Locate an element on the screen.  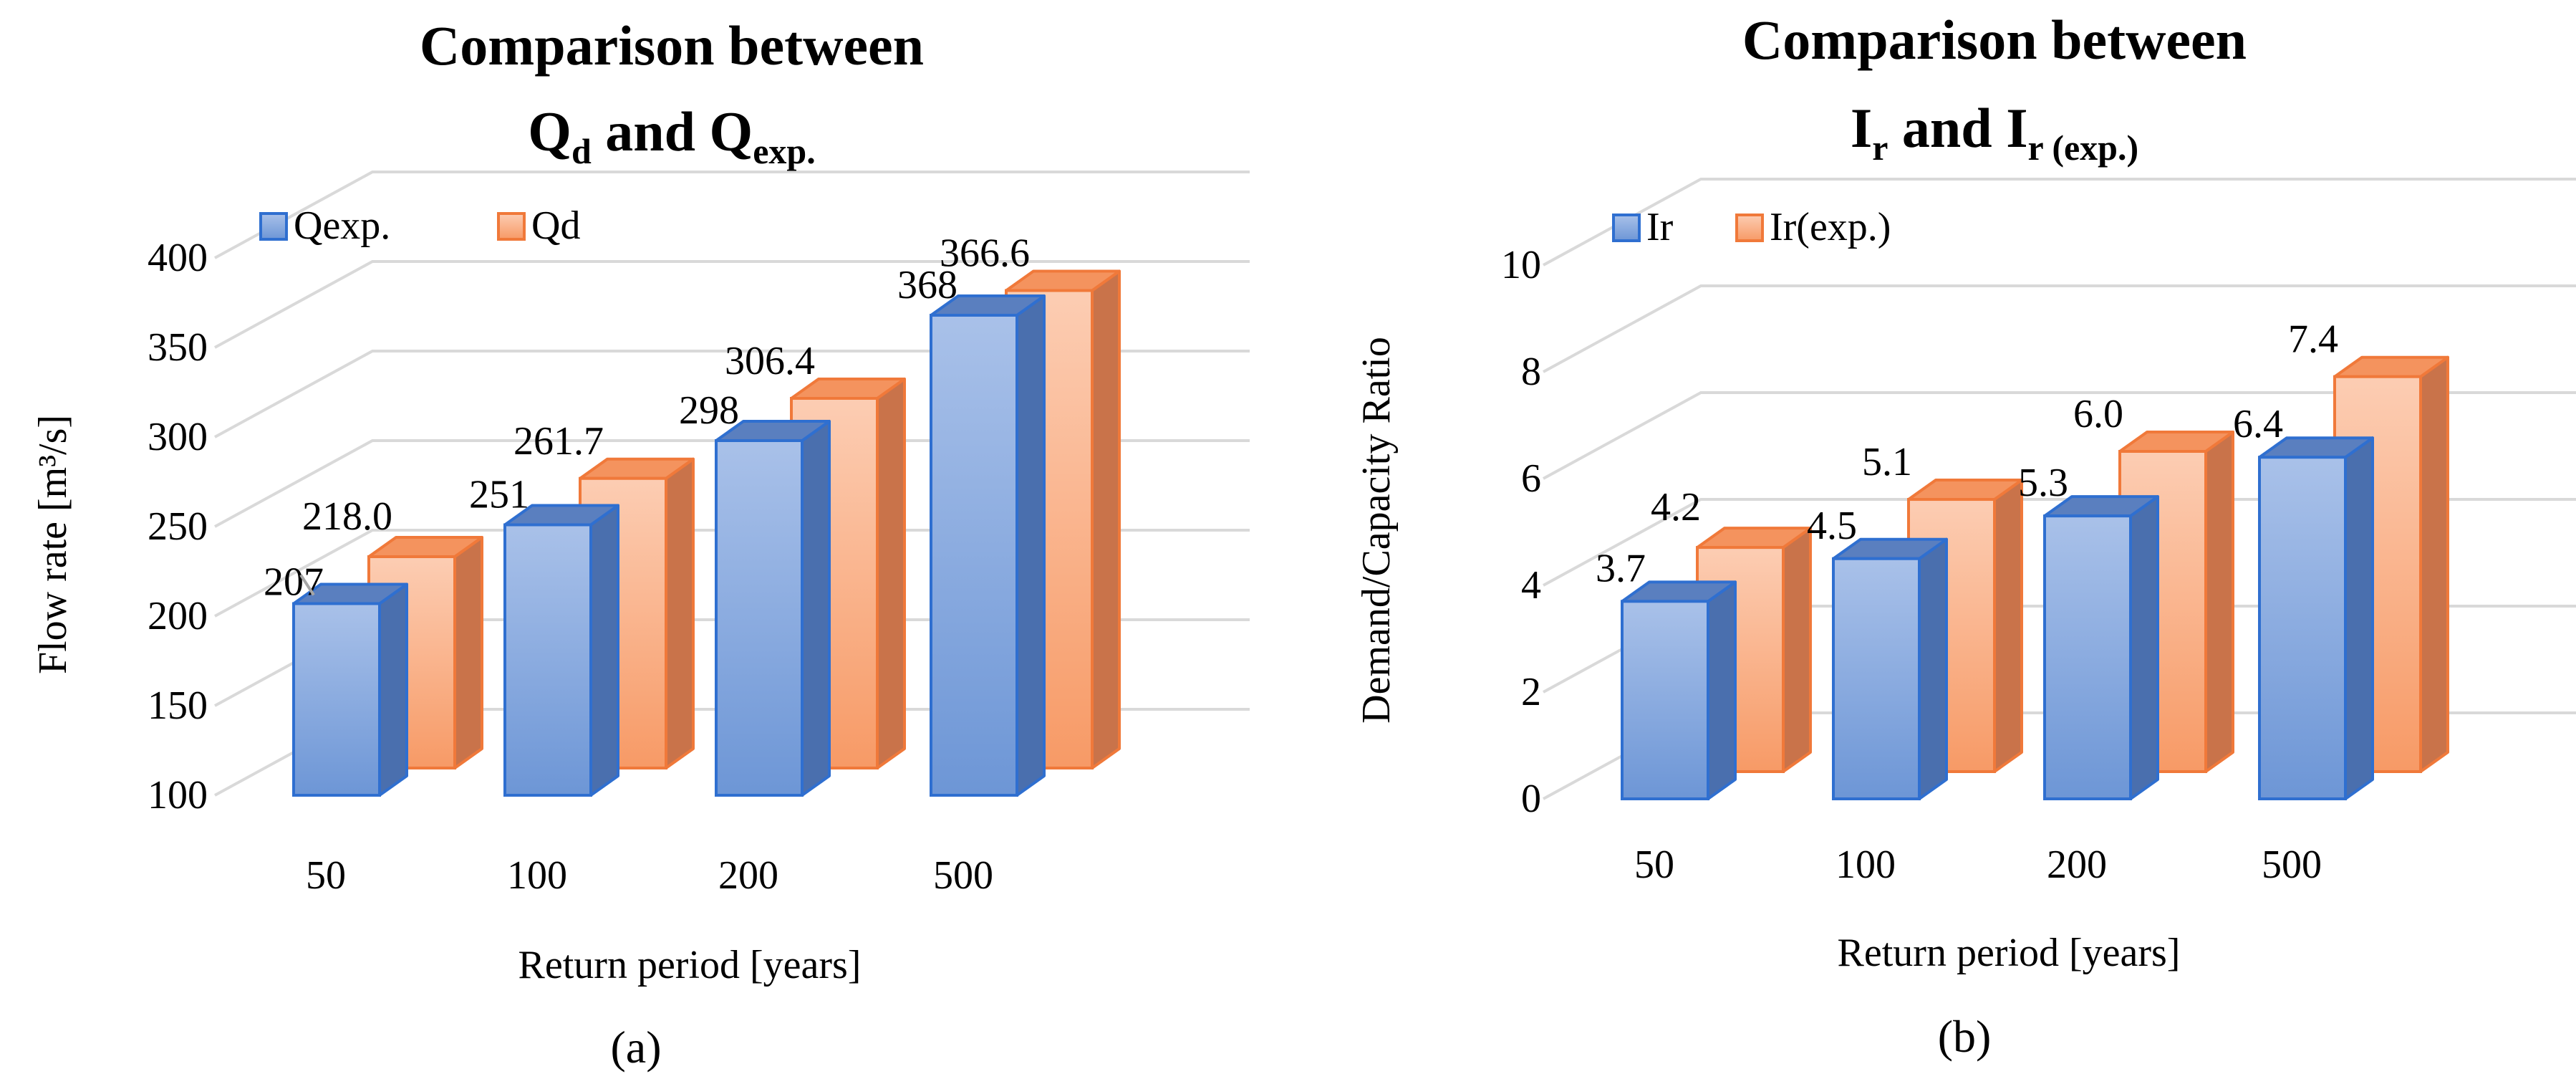
legend-swatch-ir-exp is located at coordinates (1749, 228).